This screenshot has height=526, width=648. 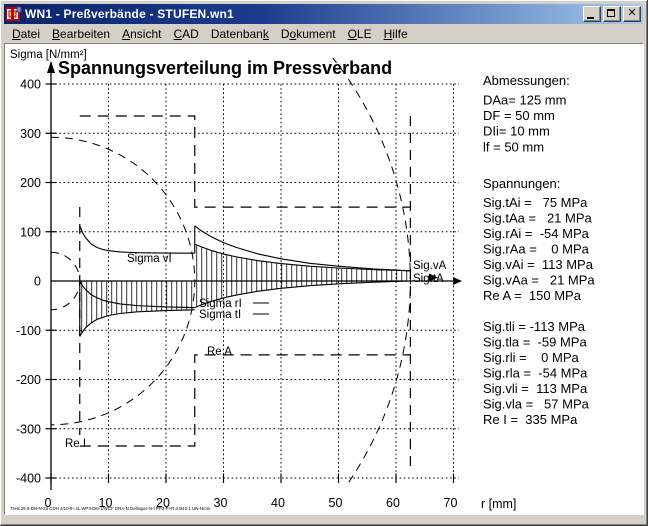 I want to click on panel-heading-spannungen: Spannungen:, so click(x=521, y=183).